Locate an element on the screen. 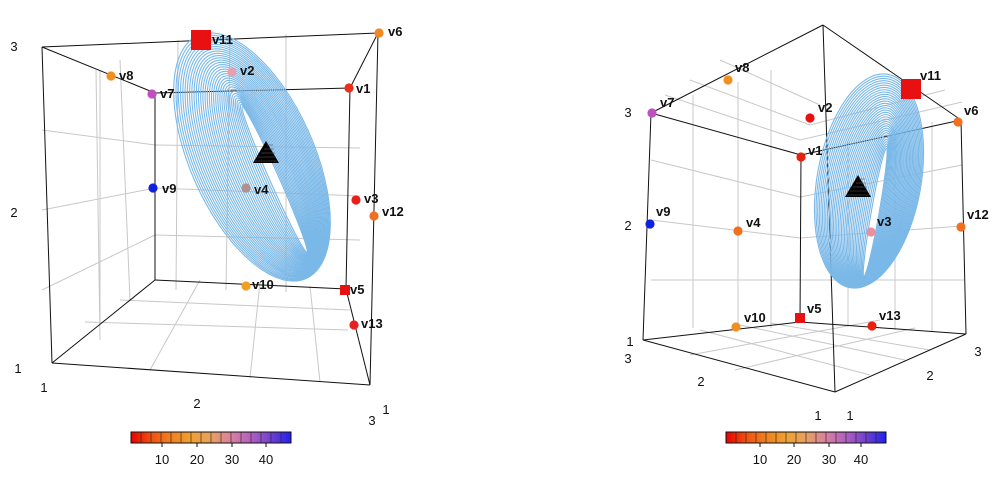 This screenshot has width=994, height=481. point-v1 is located at coordinates (349, 88).